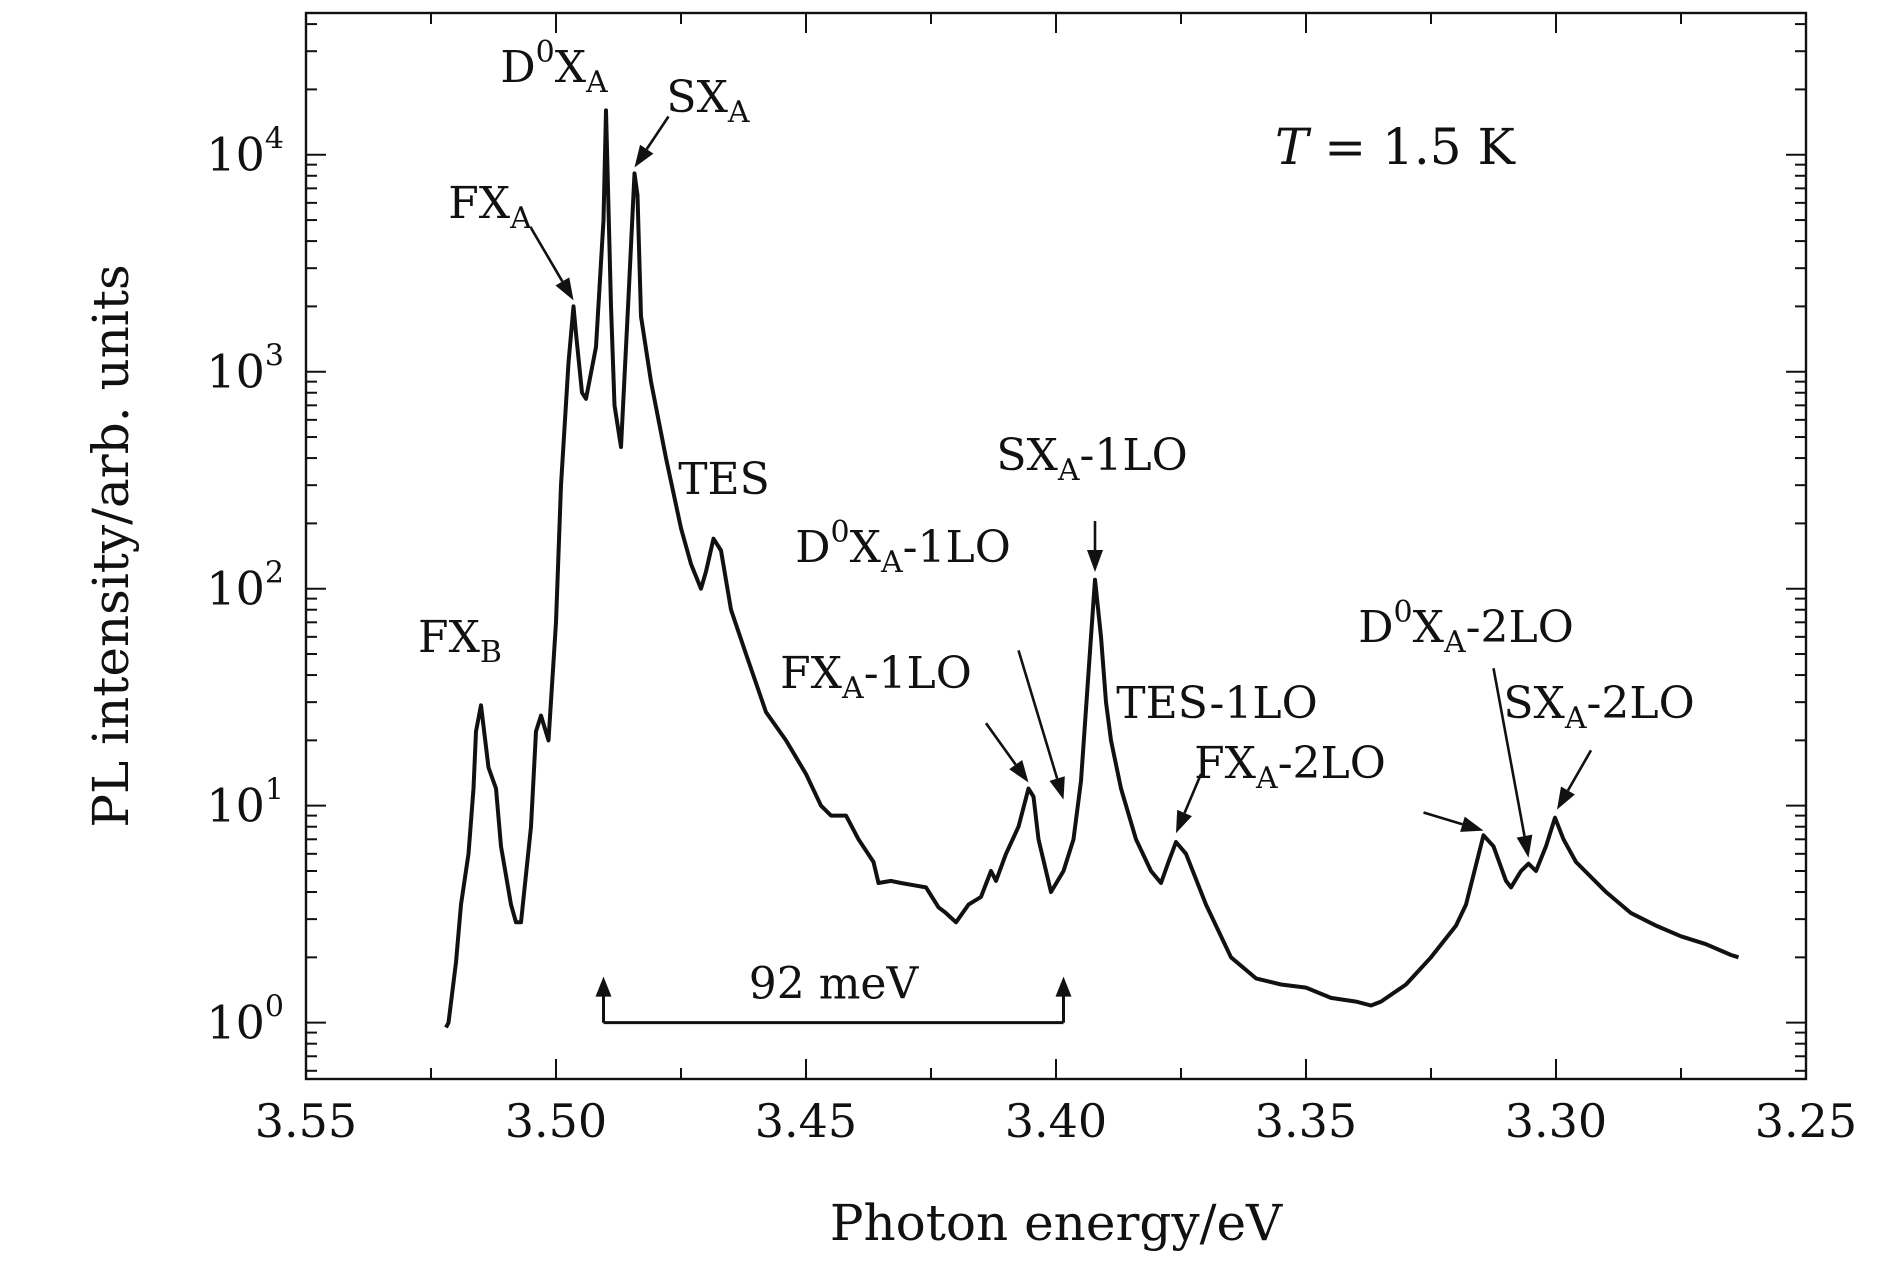 This screenshot has height=1264, width=1890. What do you see at coordinates (1579, 770) in the screenshot?
I see `annotation-arrow-sxa-2lo` at bounding box center [1579, 770].